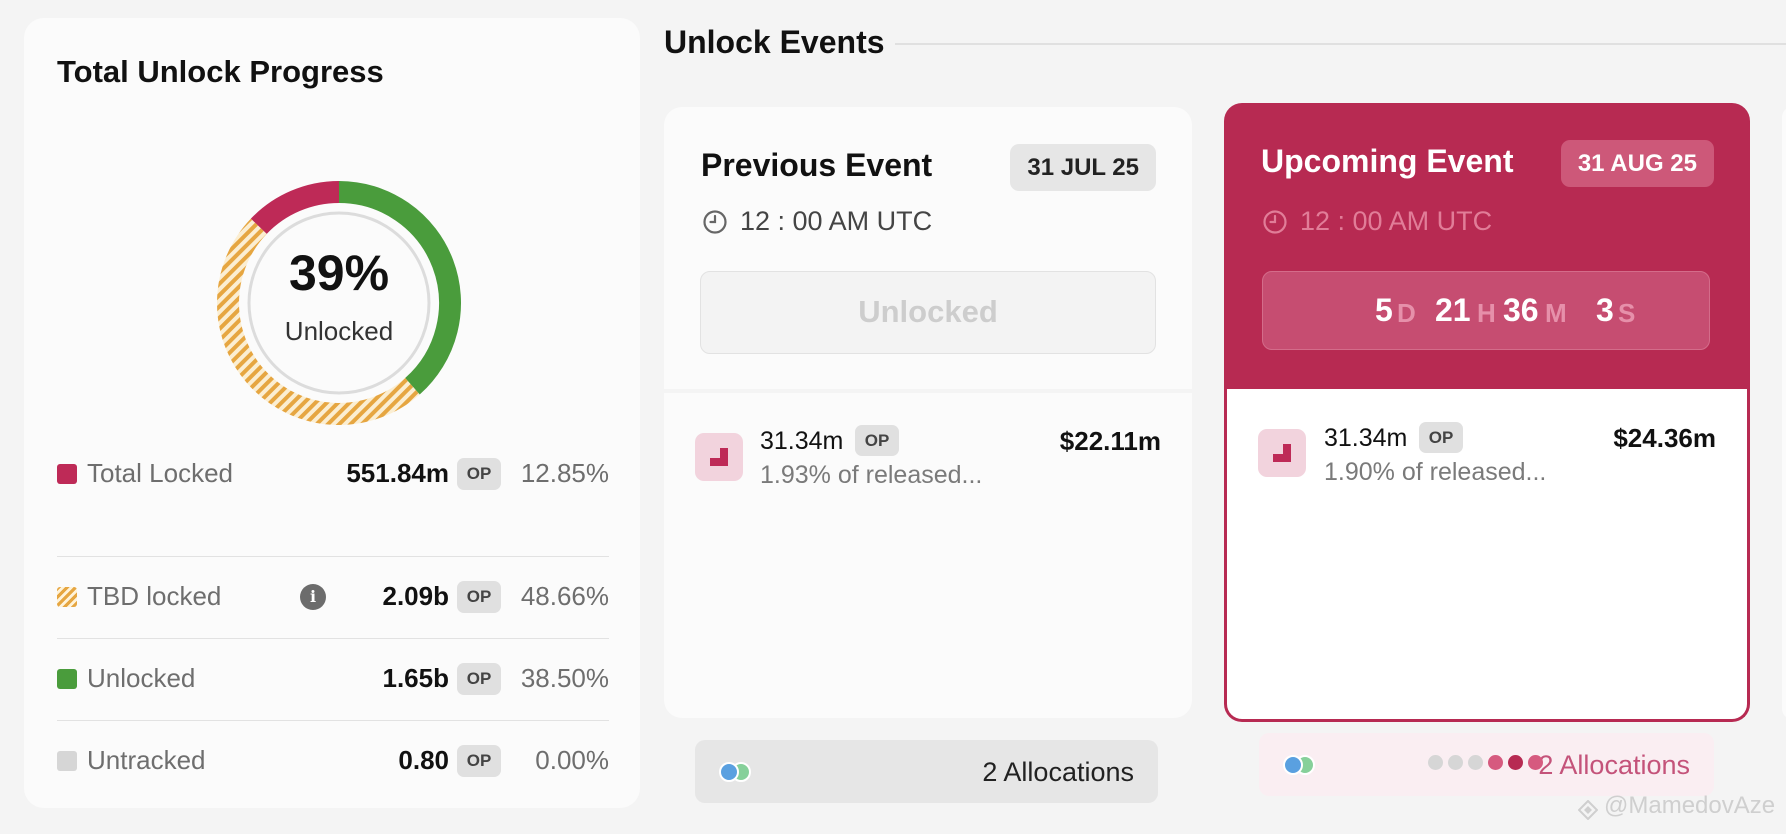 The image size is (1786, 834). I want to click on token-usd-value: $22.11m, so click(1110, 441).